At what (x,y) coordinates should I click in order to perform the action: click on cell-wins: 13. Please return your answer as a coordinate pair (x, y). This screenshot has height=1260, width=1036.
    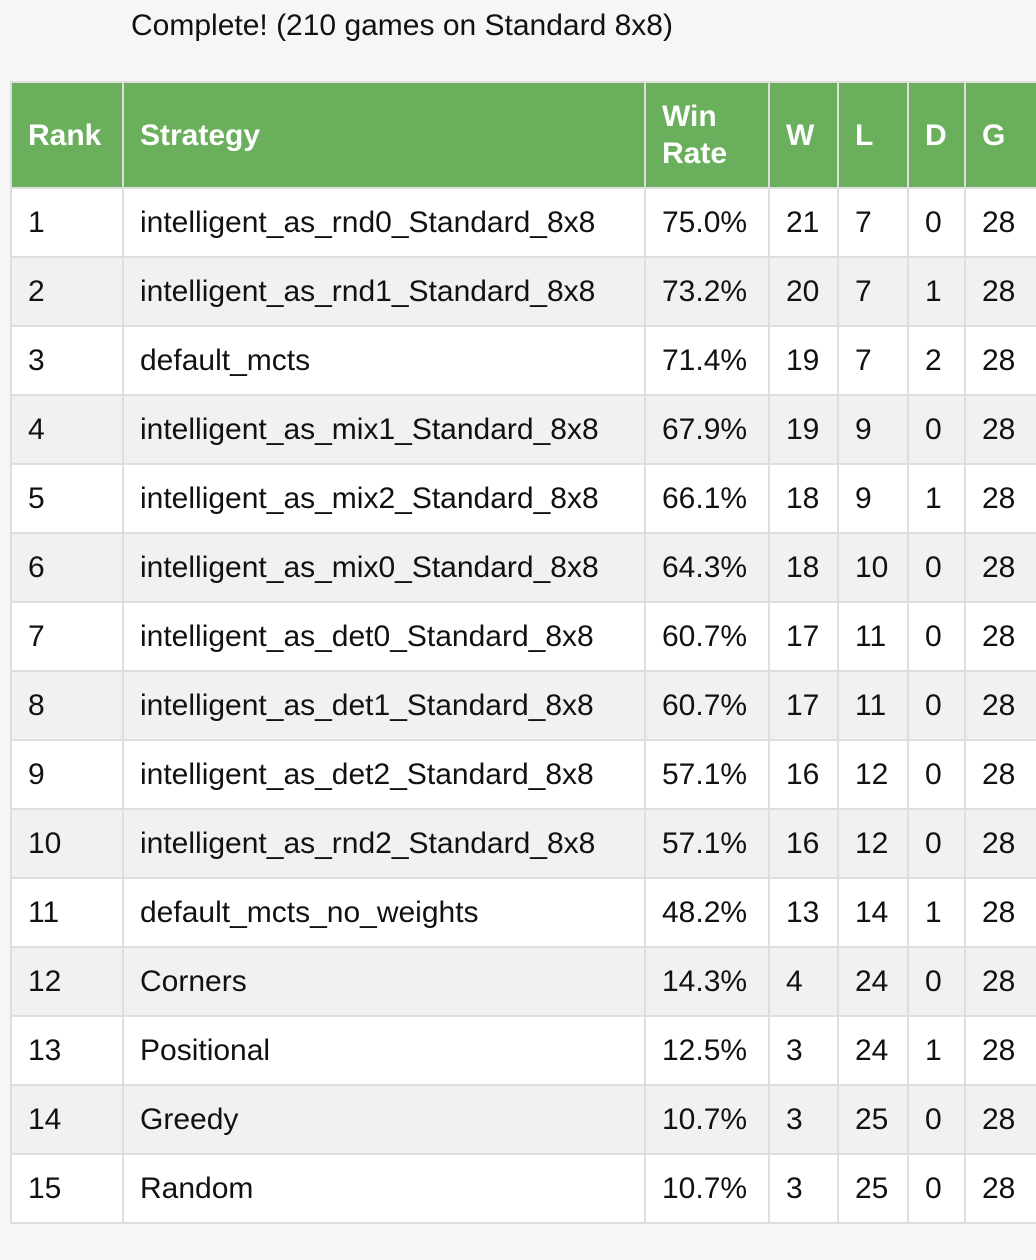
    Looking at the image, I should click on (803, 912).